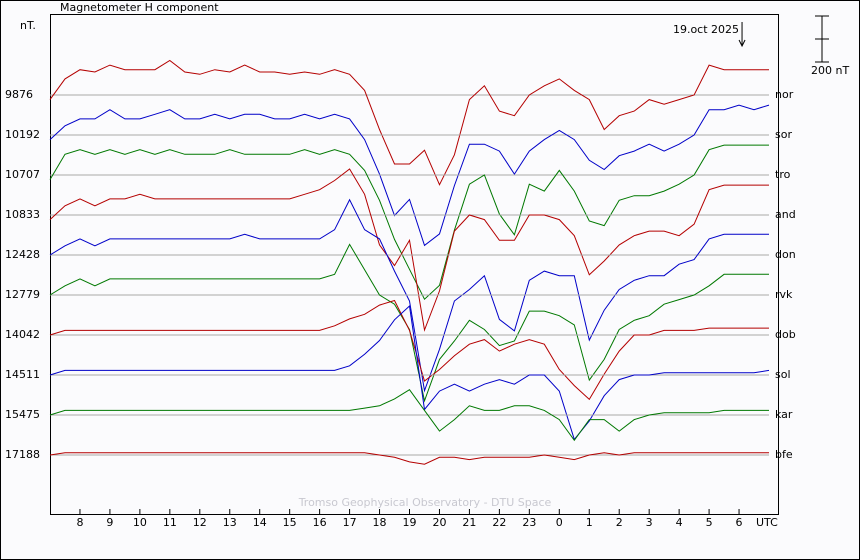 The height and width of the screenshot is (560, 860). I want to click on x-tick-label: 3, so click(649, 522).